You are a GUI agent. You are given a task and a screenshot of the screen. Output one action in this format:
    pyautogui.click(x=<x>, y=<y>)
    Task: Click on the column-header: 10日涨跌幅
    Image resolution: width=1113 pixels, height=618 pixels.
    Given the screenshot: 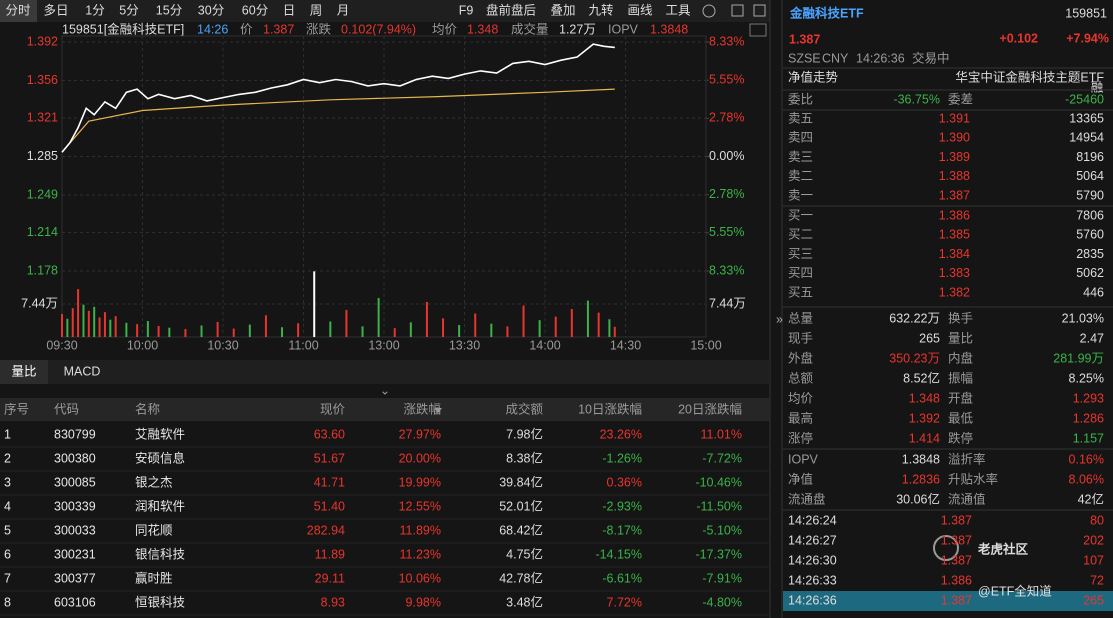 What is the action you would take?
    pyautogui.click(x=610, y=408)
    